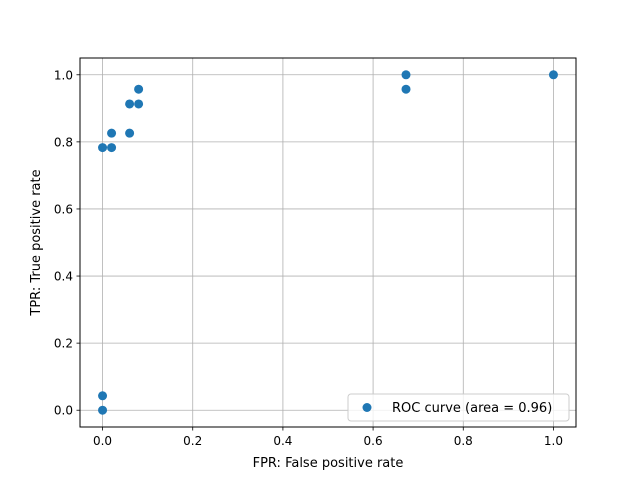  Describe the element at coordinates (282, 441) in the screenshot. I see `x-tick-label: 0.4` at that location.